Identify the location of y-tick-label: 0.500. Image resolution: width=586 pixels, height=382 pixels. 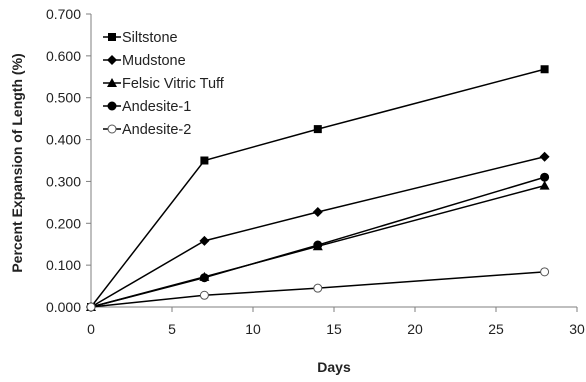
(63, 98).